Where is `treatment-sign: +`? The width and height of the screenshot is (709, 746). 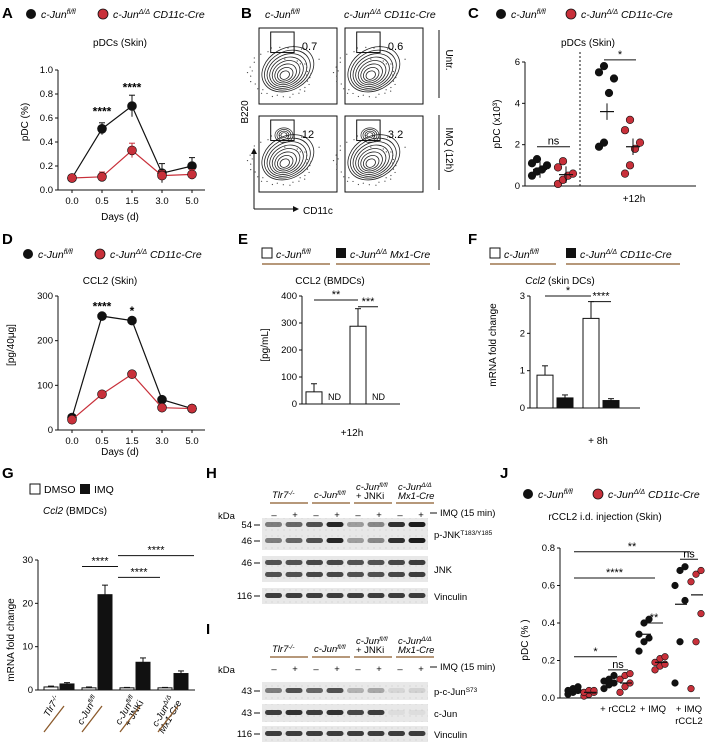
treatment-sign: + is located at coordinates (337, 669).